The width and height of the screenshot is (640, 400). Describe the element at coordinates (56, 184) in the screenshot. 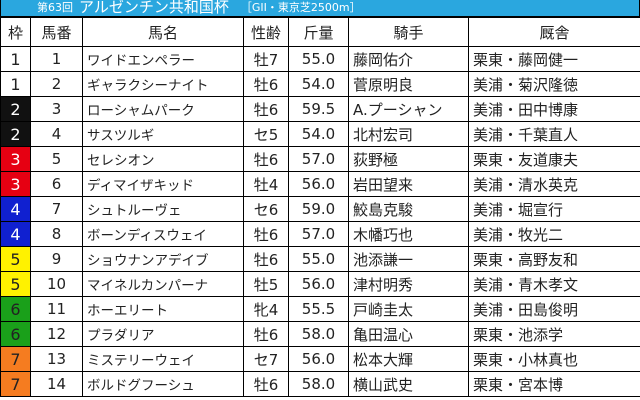

I see `horse-number: 6` at that location.